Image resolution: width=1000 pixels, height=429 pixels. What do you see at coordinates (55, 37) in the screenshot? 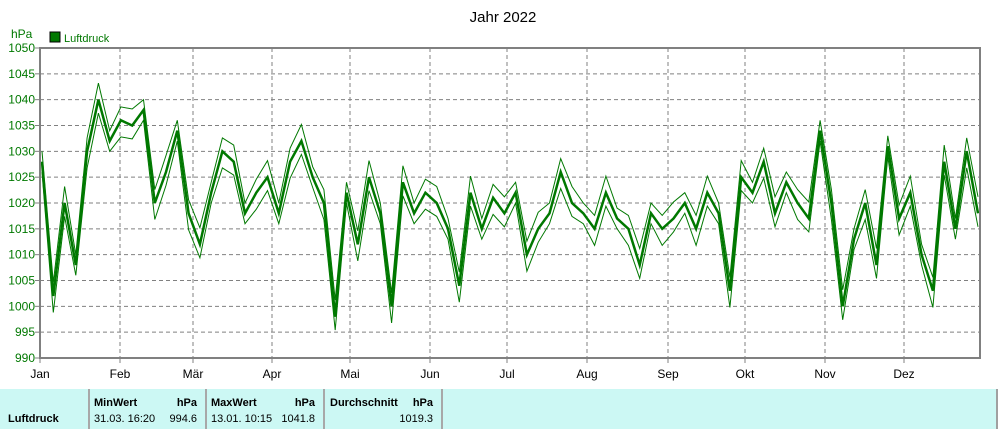
I see `legend-swatch-icon` at bounding box center [55, 37].